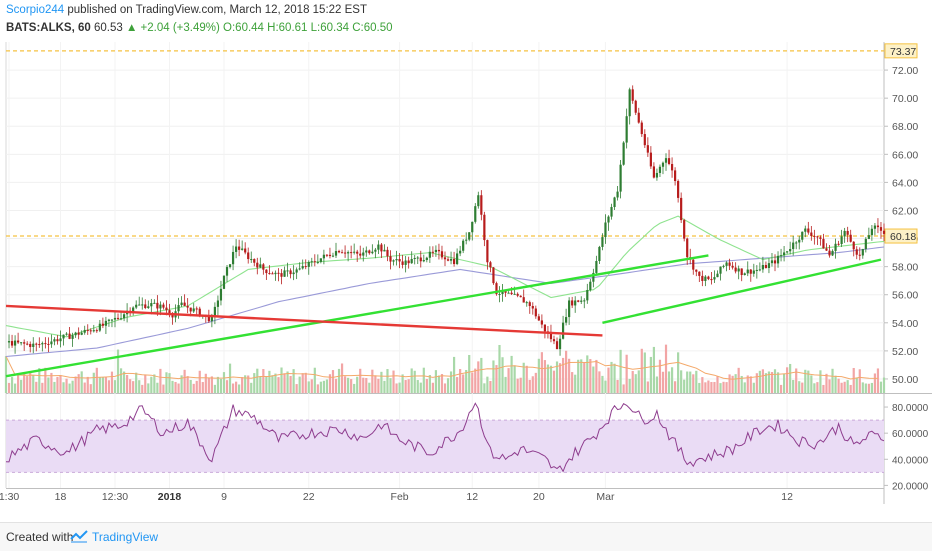 Image resolution: width=932 pixels, height=551 pixels. What do you see at coordinates (472, 497) in the screenshot?
I see `time-tick-label: 12` at bounding box center [472, 497].